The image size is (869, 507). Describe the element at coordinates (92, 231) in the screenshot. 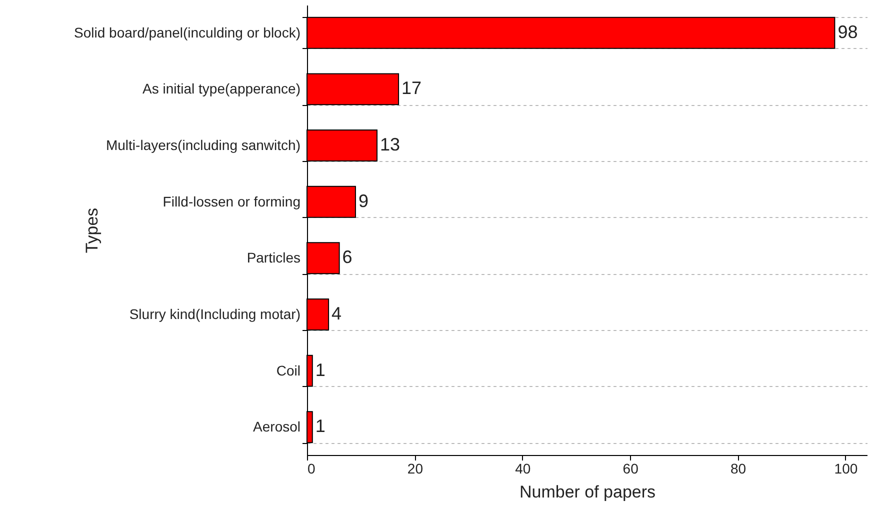

I see `y-axis-title: Types` at that location.